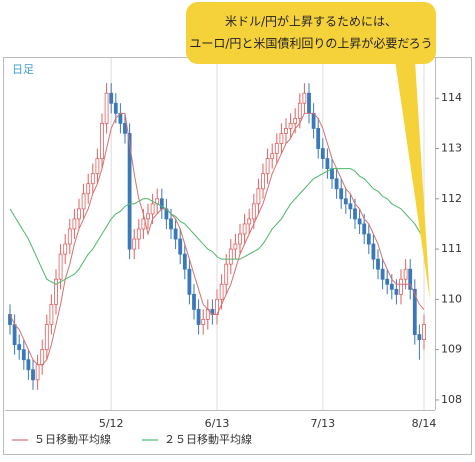  Describe the element at coordinates (111, 423) in the screenshot. I see `x-tick-label: 5/12` at that location.